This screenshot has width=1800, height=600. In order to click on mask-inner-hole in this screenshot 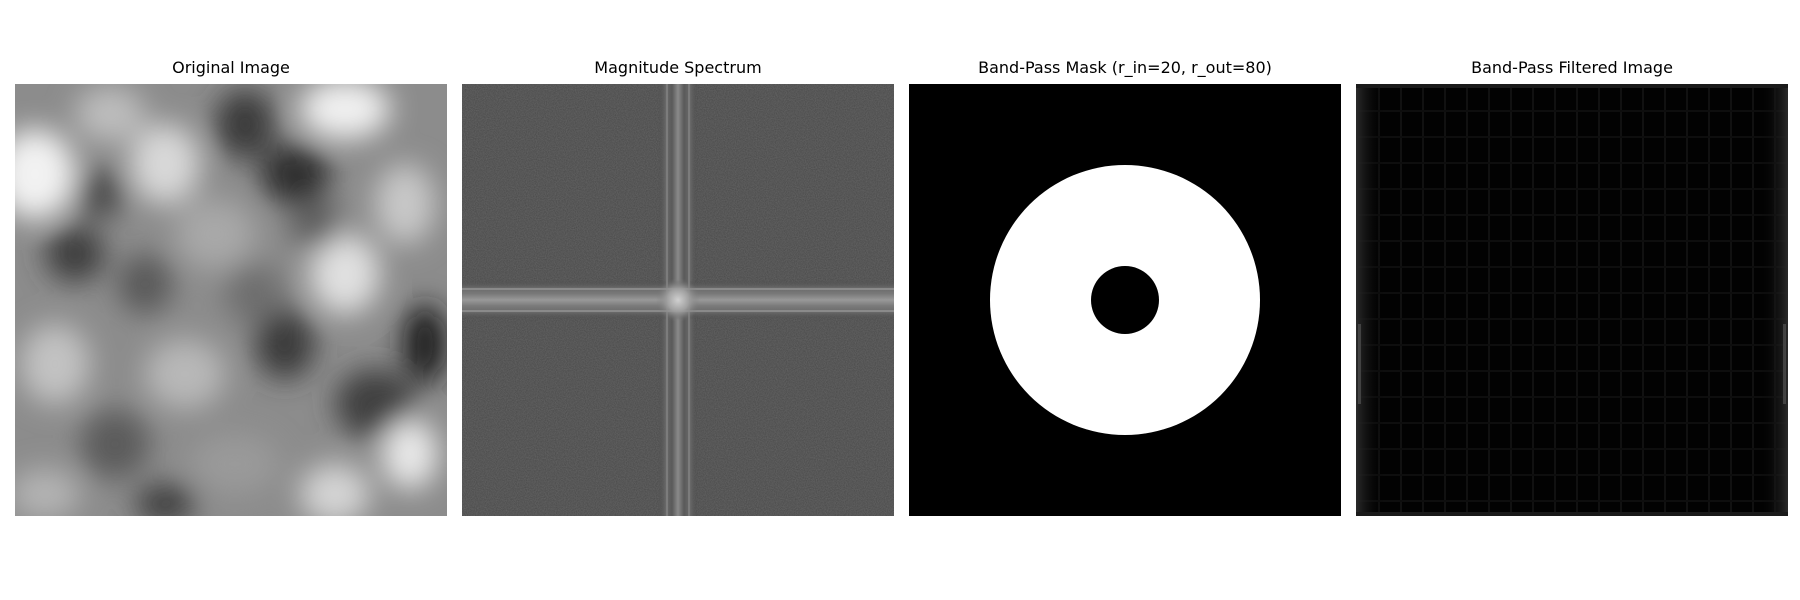, I will do `click(1125, 300)`.